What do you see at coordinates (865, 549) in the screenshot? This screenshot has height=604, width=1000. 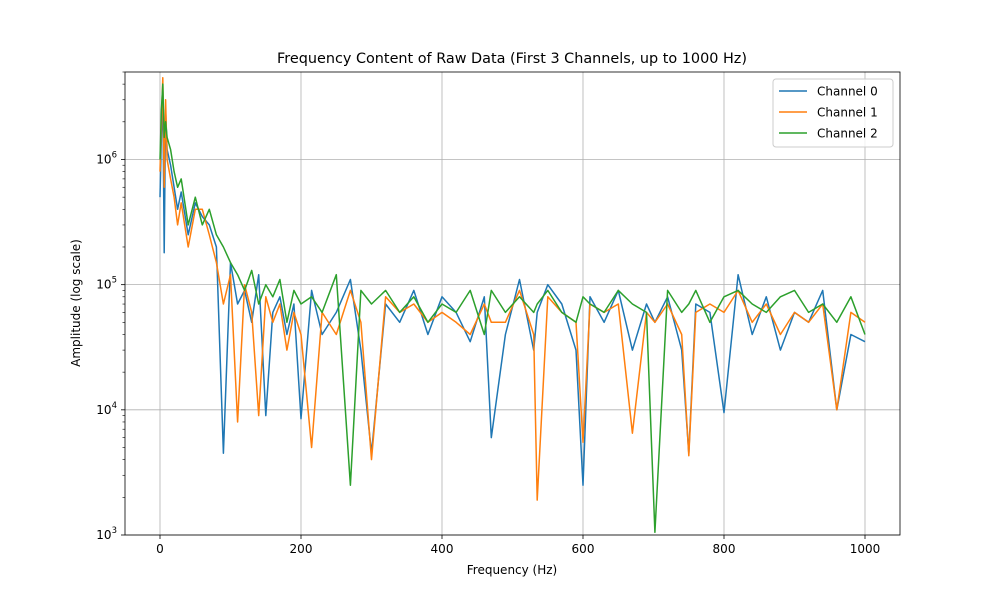 I see `x-tick-label: 1000` at bounding box center [865, 549].